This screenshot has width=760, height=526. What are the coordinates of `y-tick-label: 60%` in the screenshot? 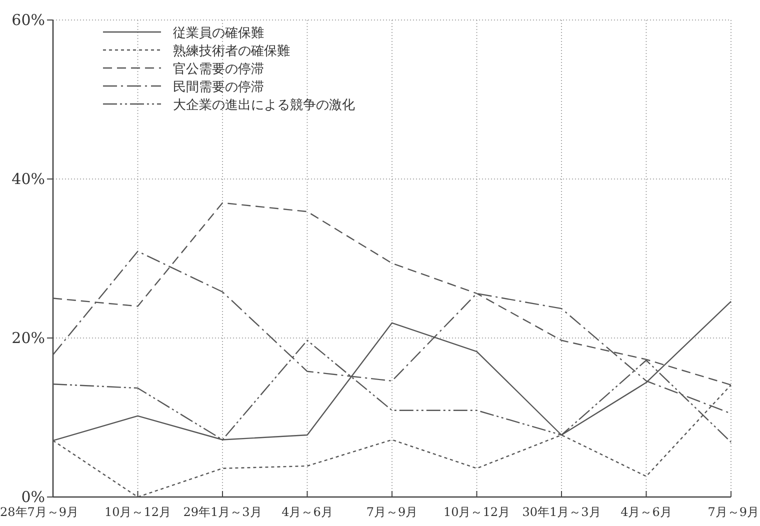 It's located at (28, 20).